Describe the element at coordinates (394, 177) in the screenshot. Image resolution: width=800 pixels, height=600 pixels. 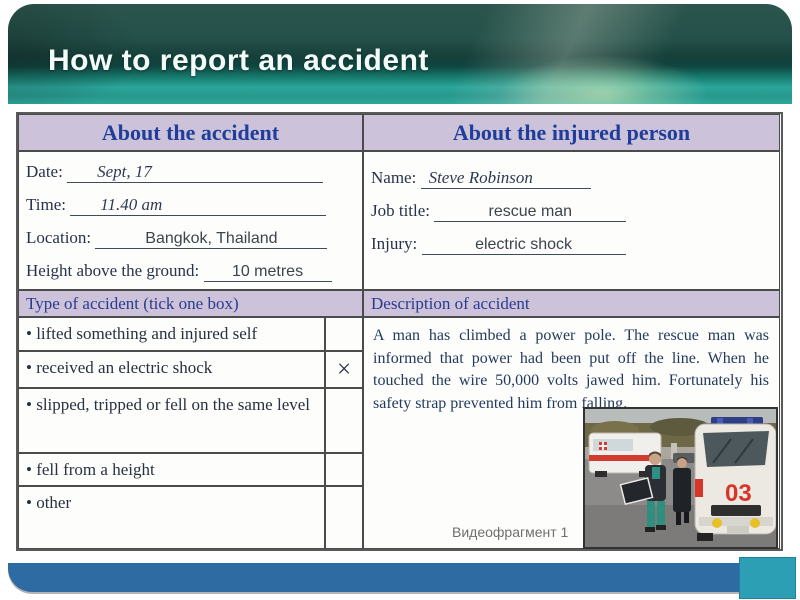
I see `name-label: Name:` at that location.